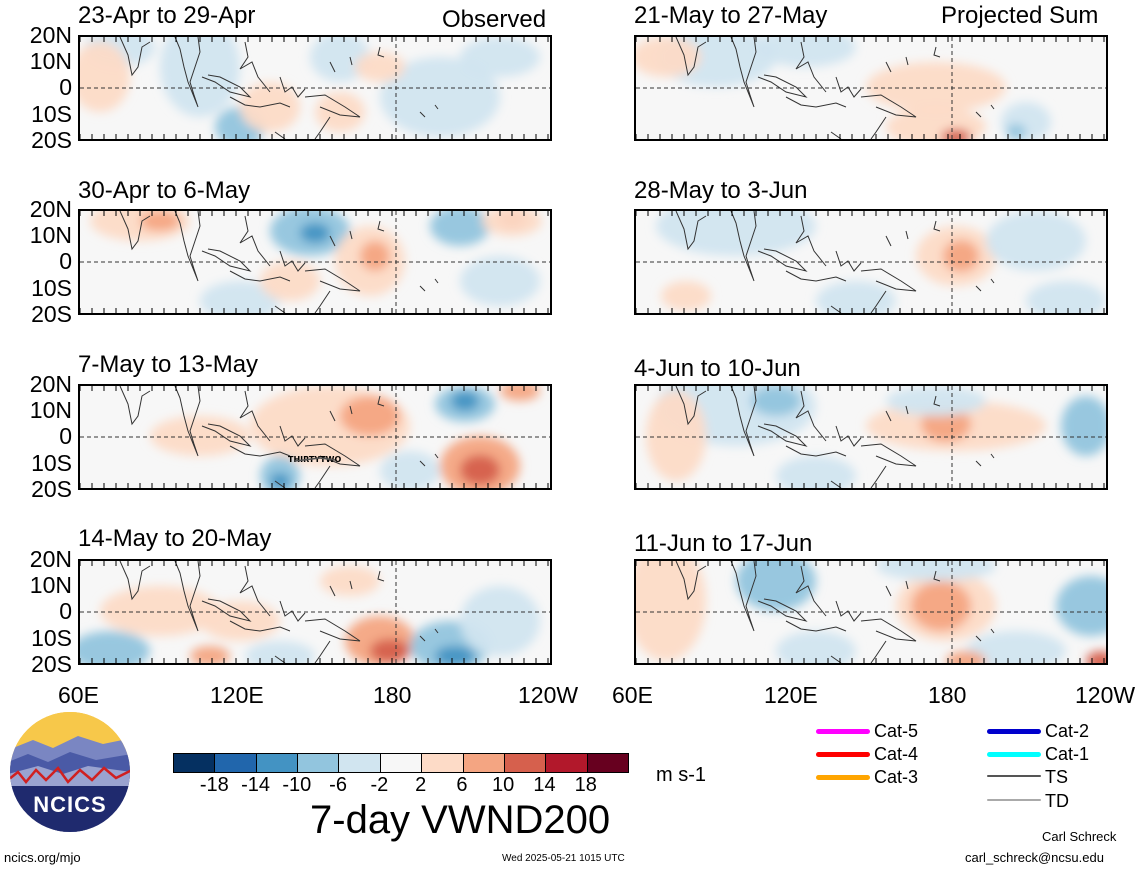 The width and height of the screenshot is (1135, 872). What do you see at coordinates (791, 695) in the screenshot?
I see `lon-label-120e-right: 120E` at bounding box center [791, 695].